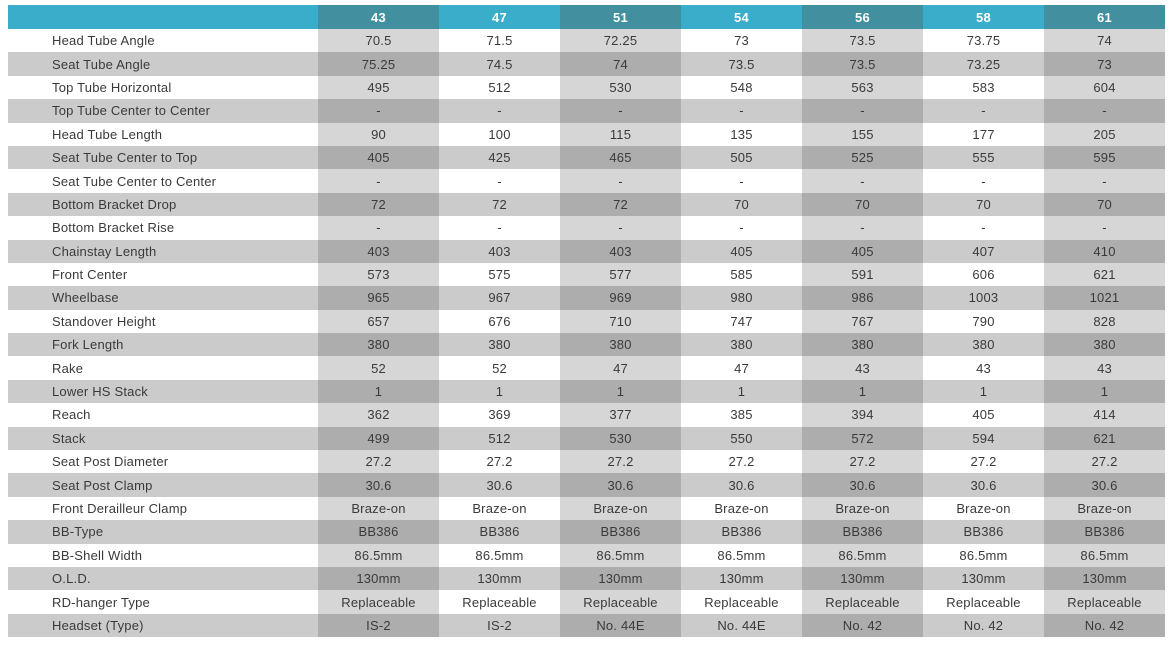 This screenshot has width=1173, height=645. What do you see at coordinates (499, 275) in the screenshot?
I see `value-cell: 575` at bounding box center [499, 275].